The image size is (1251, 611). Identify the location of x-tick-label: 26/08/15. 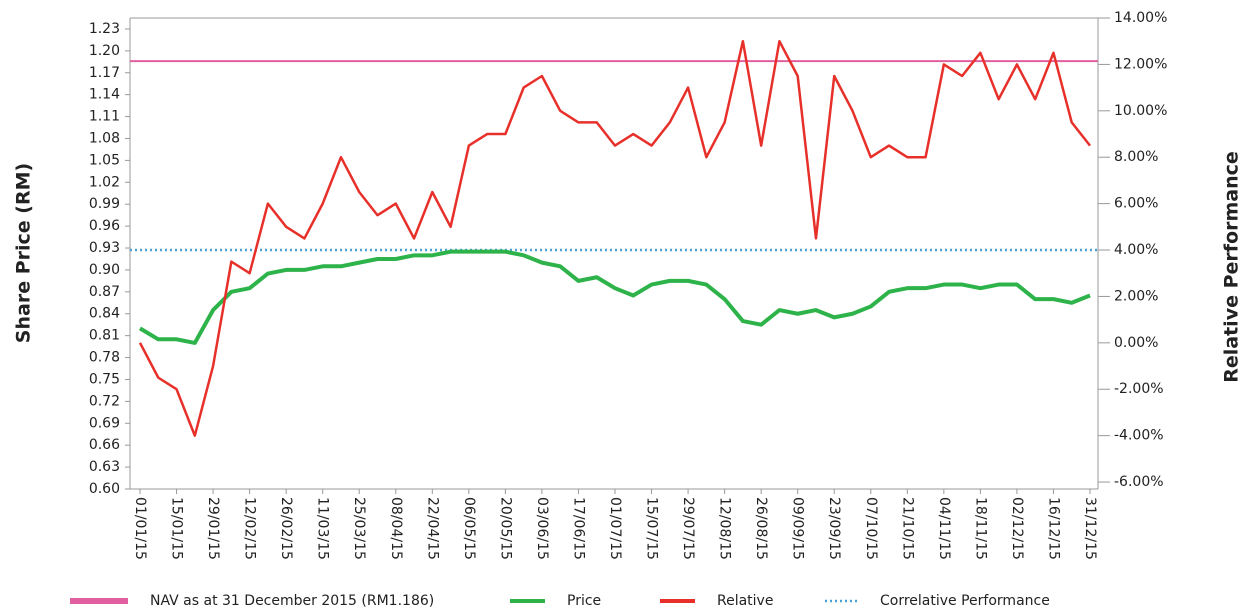
(761, 528).